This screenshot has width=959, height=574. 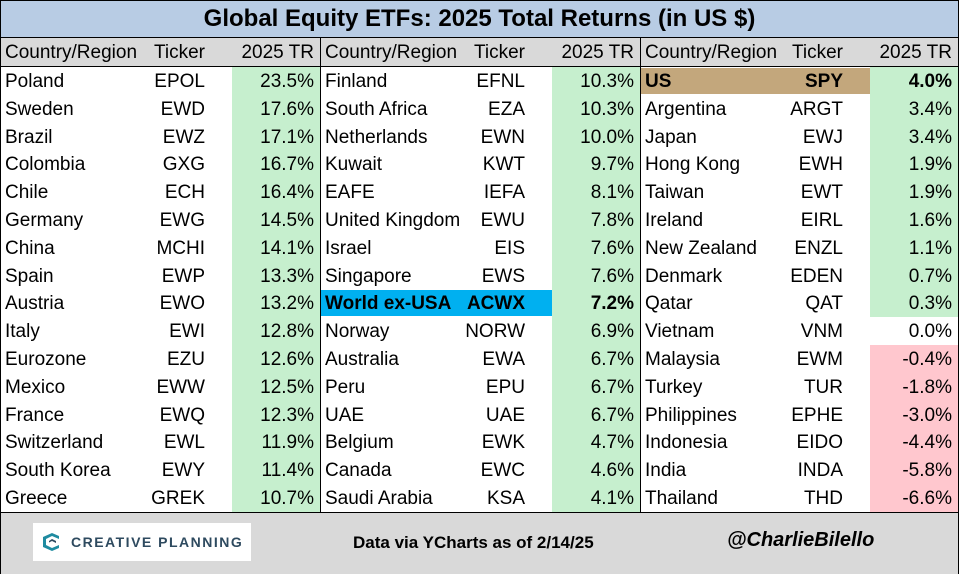 I want to click on country-name: China, so click(x=30, y=248).